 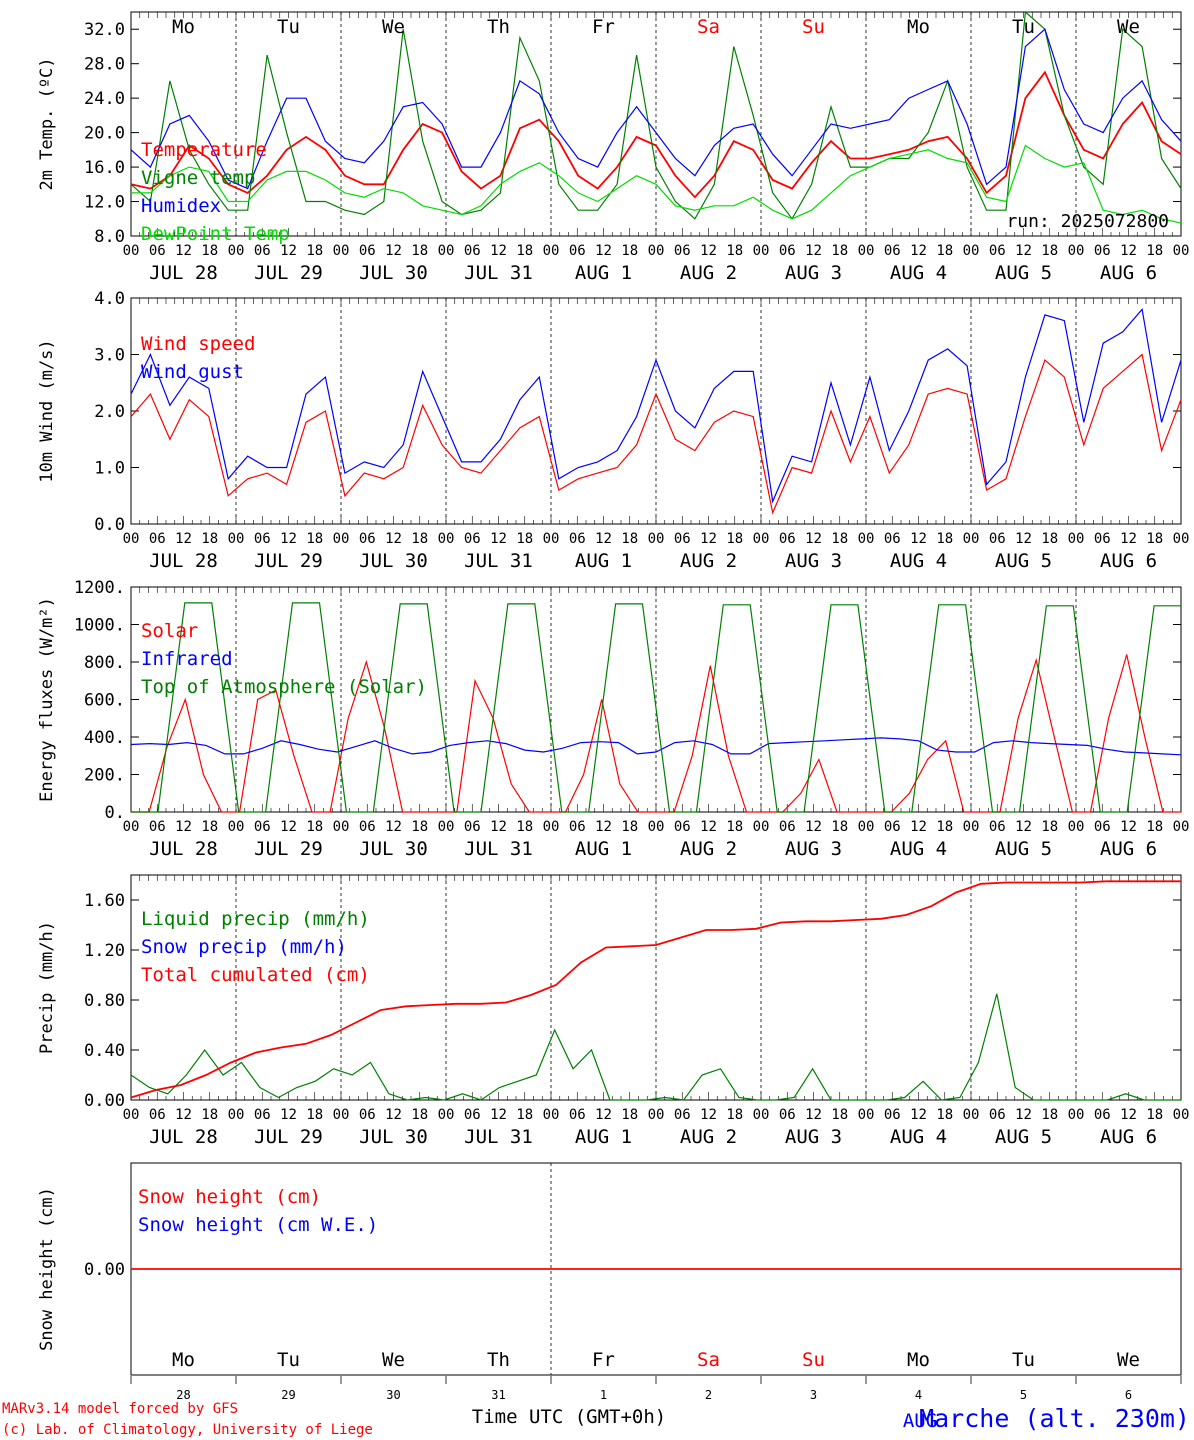 I want to click on day-name-bottom: Su, so click(x=813, y=1360).